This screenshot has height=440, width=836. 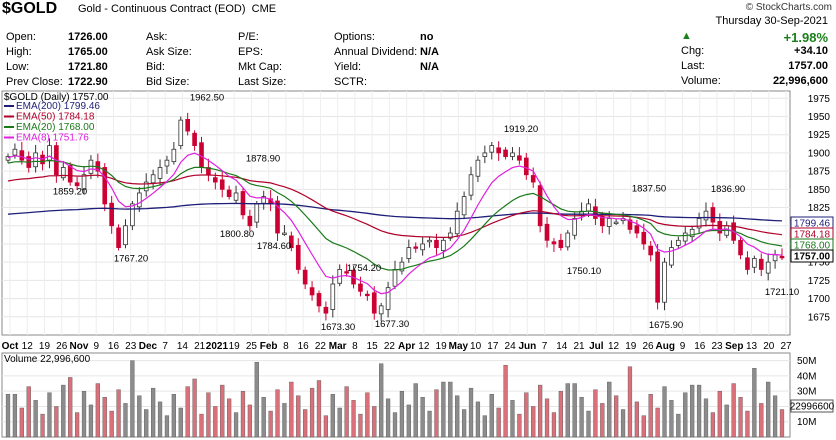 I want to click on price-annotation: 1754.20, so click(x=364, y=268).